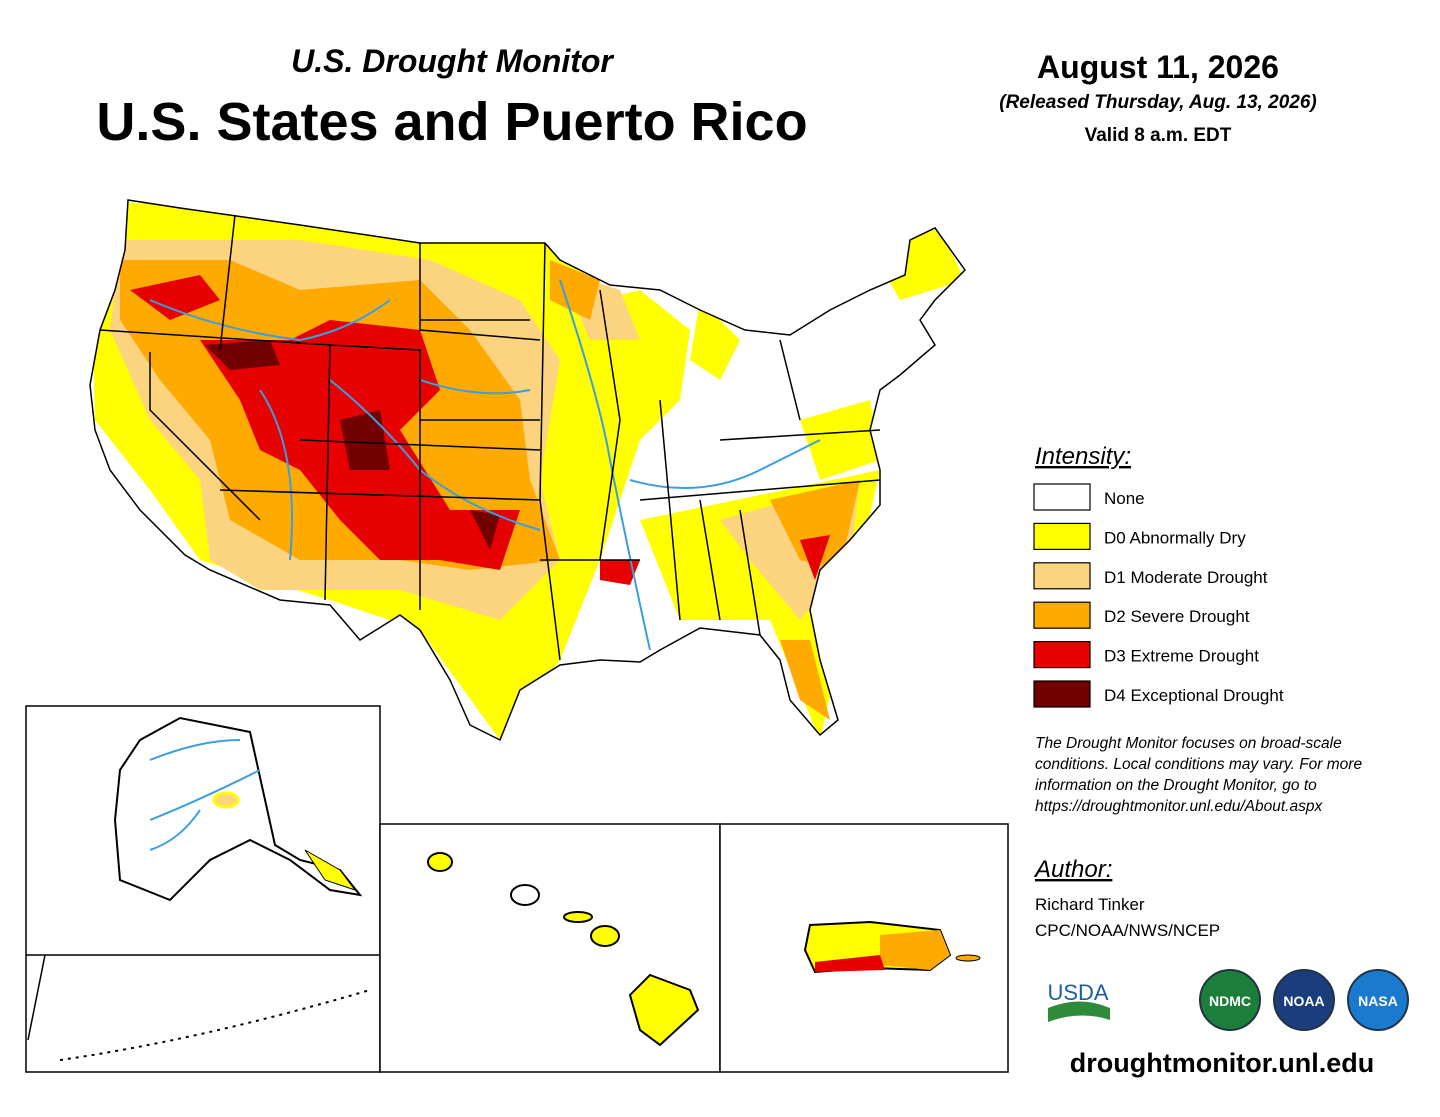 This screenshot has width=1440, height=1117. What do you see at coordinates (1186, 577) in the screenshot?
I see `legend-label: D1 Moderate Drought` at bounding box center [1186, 577].